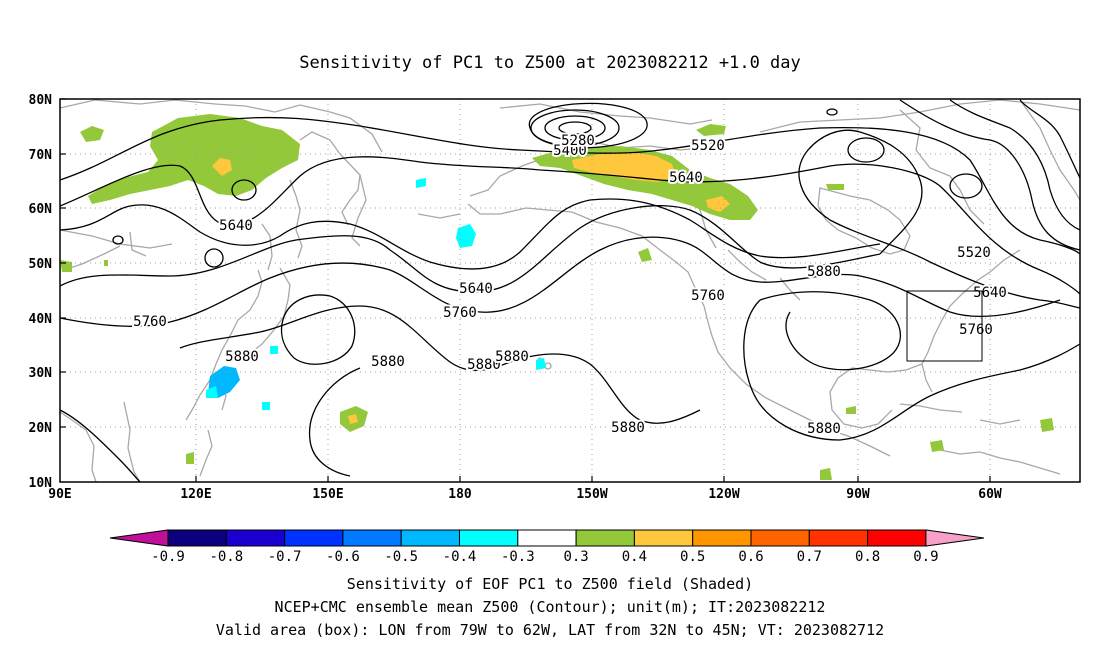  What do you see at coordinates (591, 494) in the screenshot?
I see `lon-label: 150W` at bounding box center [591, 494].